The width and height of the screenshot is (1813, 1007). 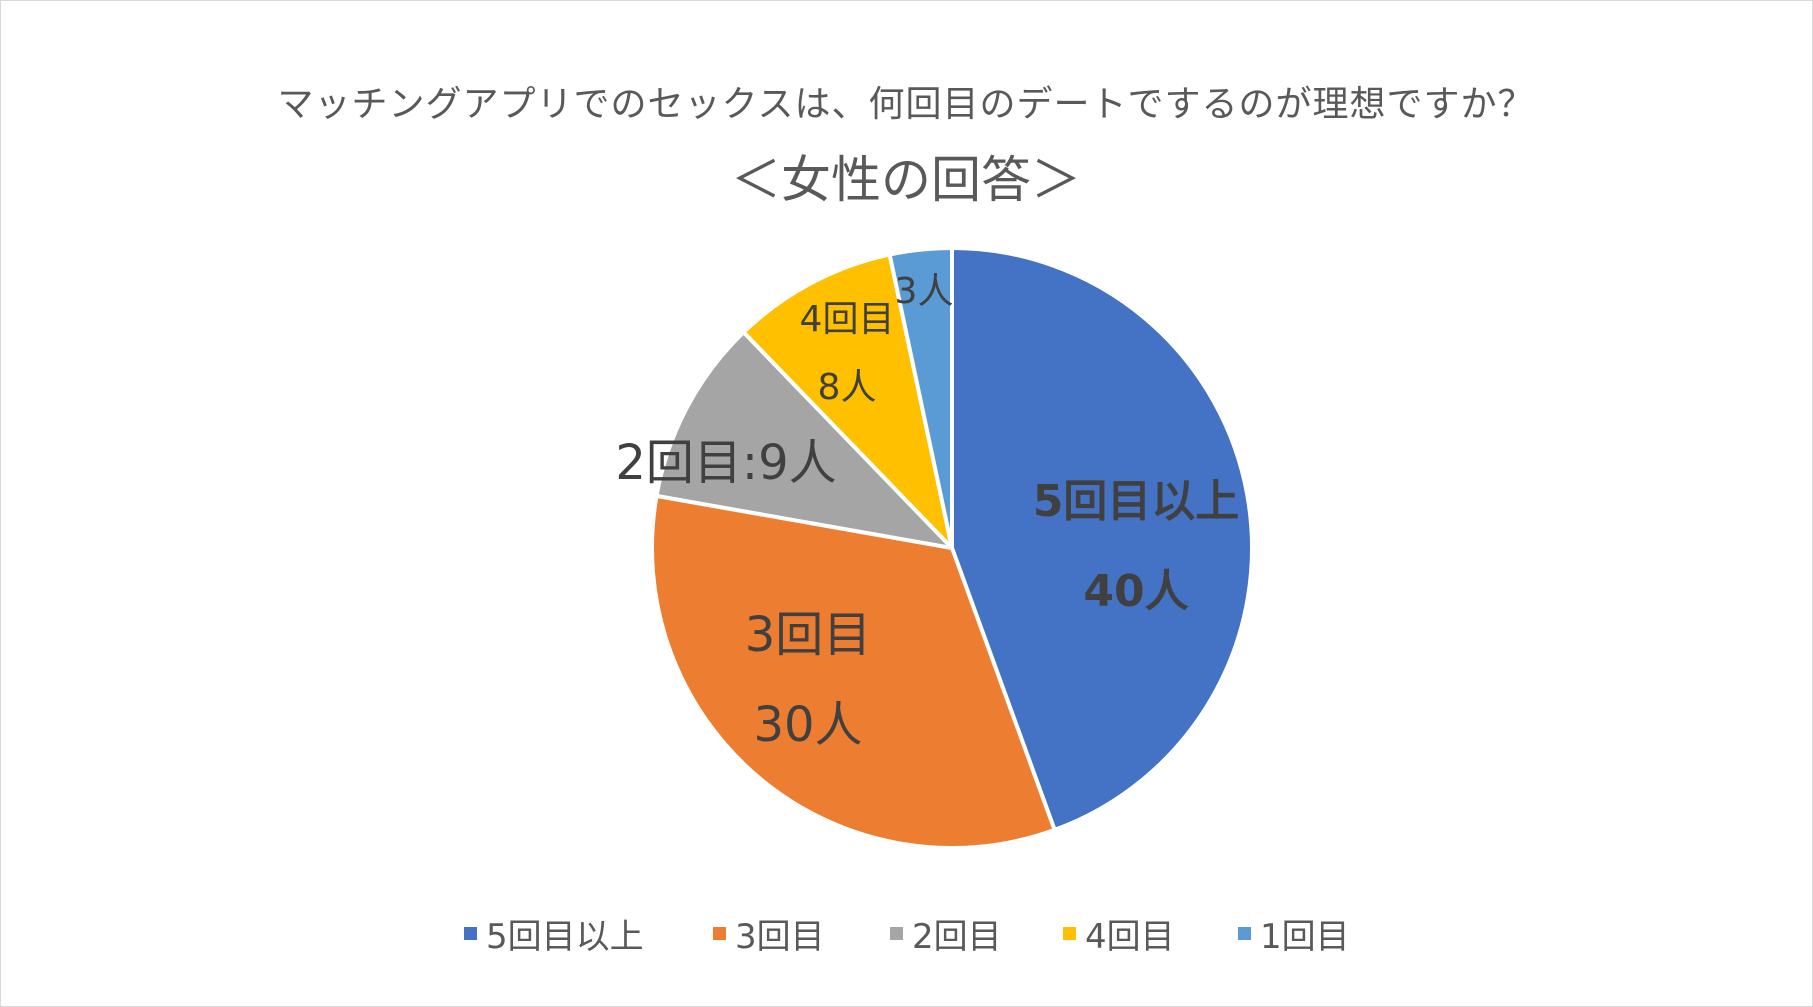 What do you see at coordinates (924, 291) in the screenshot?
I see `data-label-5-line-1: 3人` at bounding box center [924, 291].